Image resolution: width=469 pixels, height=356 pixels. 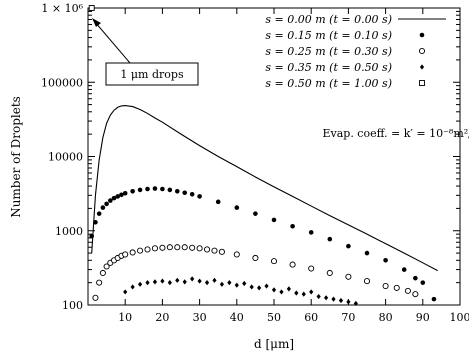 What do you see at coordinates (152, 74) in the screenshot?
I see `annotation-box` at bounding box center [152, 74].